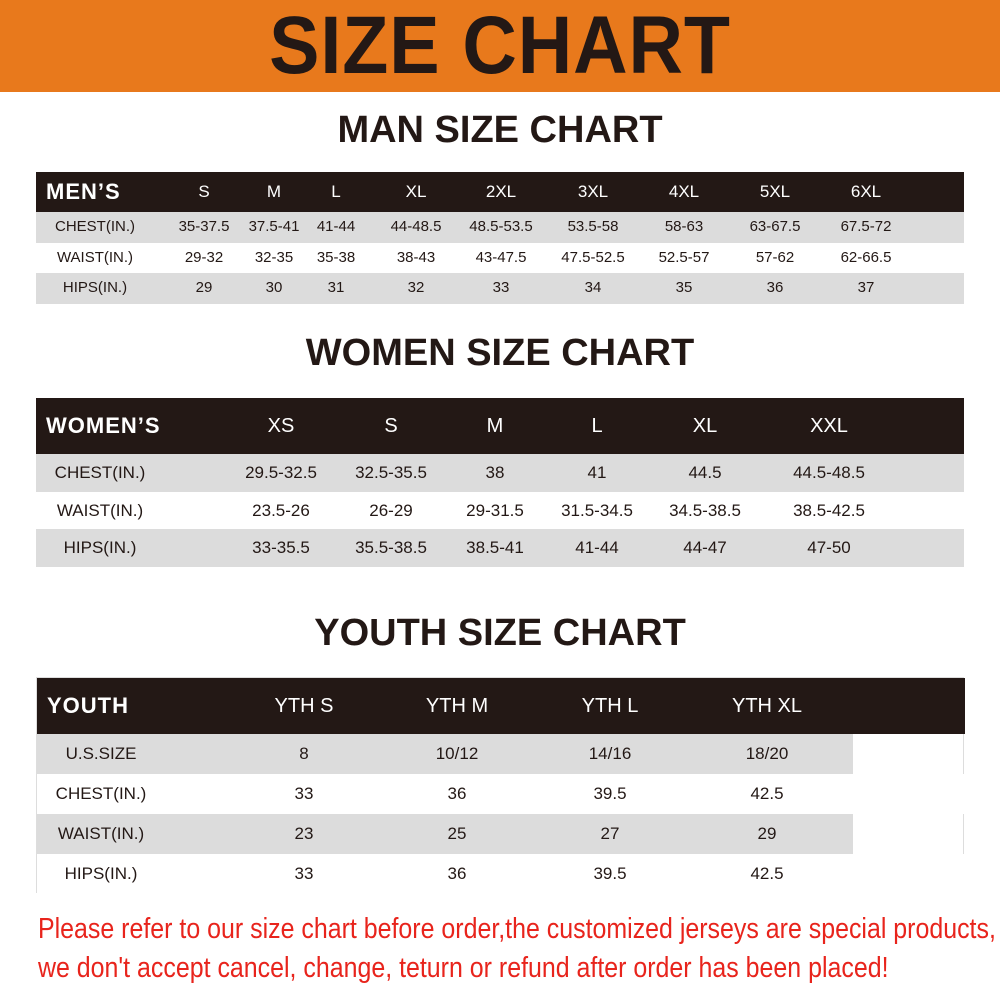 This screenshot has width=1000, height=1000. I want to click on youth-row-label: HIPS(IN.), so click(101, 873).